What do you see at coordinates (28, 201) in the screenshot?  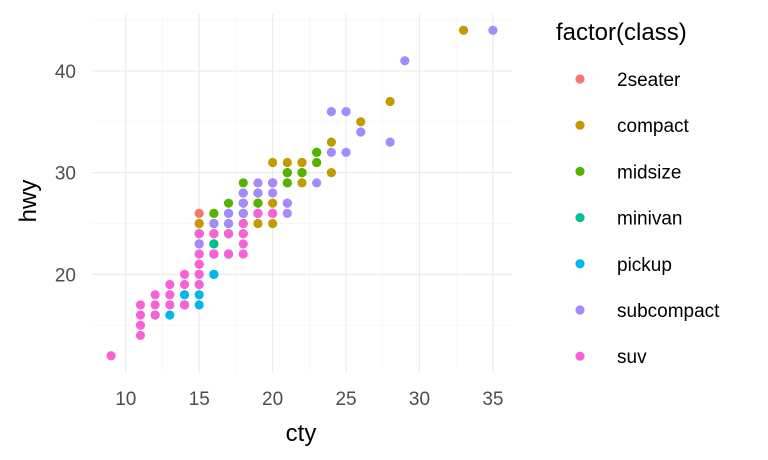 I see `y-axis-title: hwy` at bounding box center [28, 201].